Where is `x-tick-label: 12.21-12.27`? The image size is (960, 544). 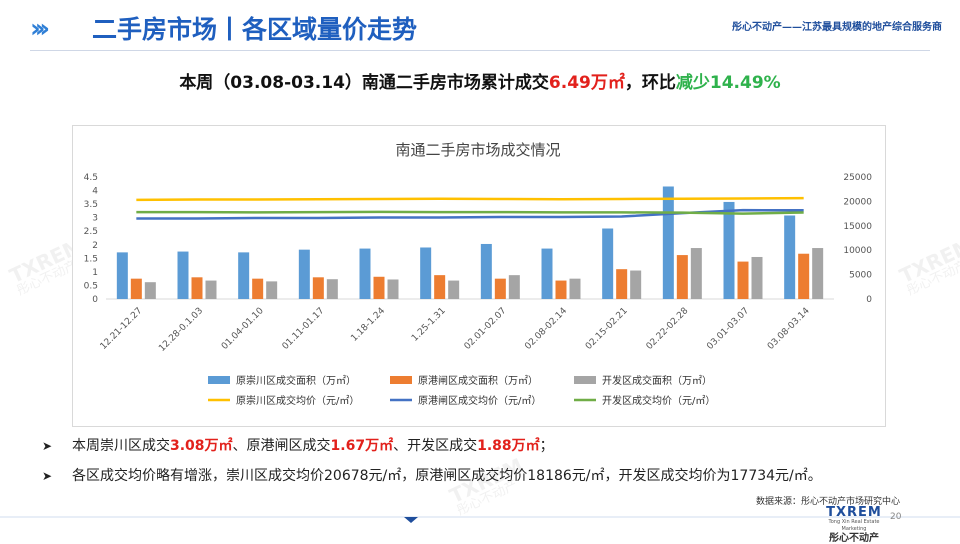 x-tick-label: 12.21-12.27 is located at coordinates (122, 329).